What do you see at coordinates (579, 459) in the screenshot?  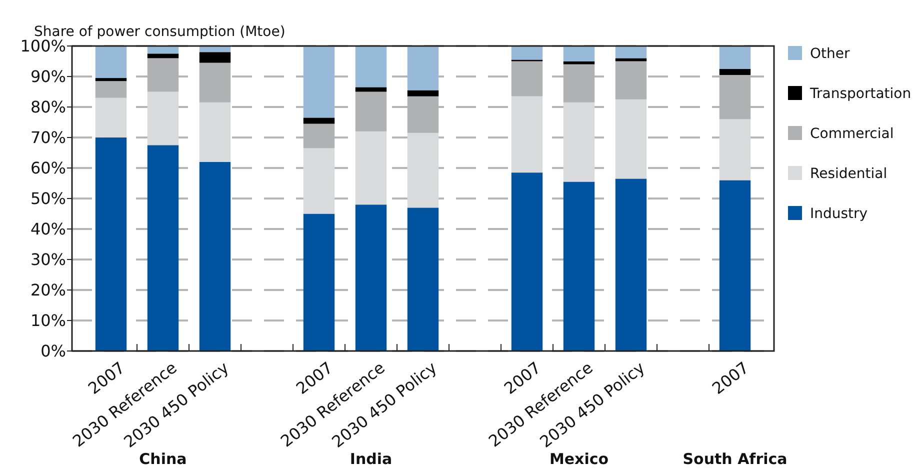 I see `text: Mexico` at bounding box center [579, 459].